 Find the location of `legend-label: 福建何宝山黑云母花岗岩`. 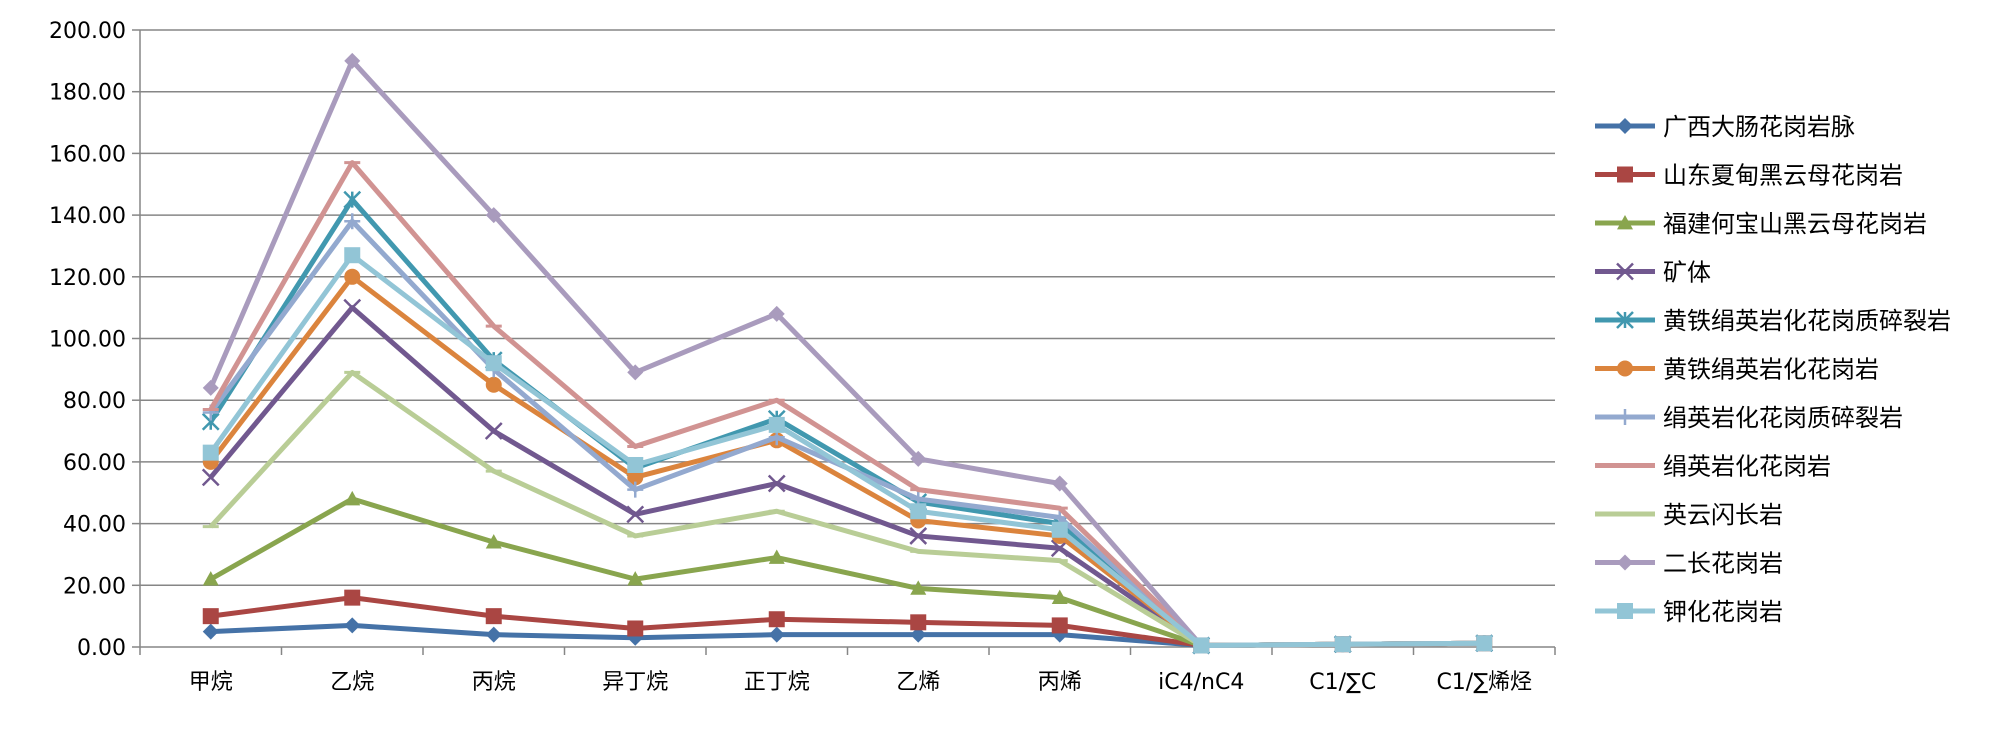

legend-label: 福建何宝山黑云母花岗岩 is located at coordinates (1795, 224).